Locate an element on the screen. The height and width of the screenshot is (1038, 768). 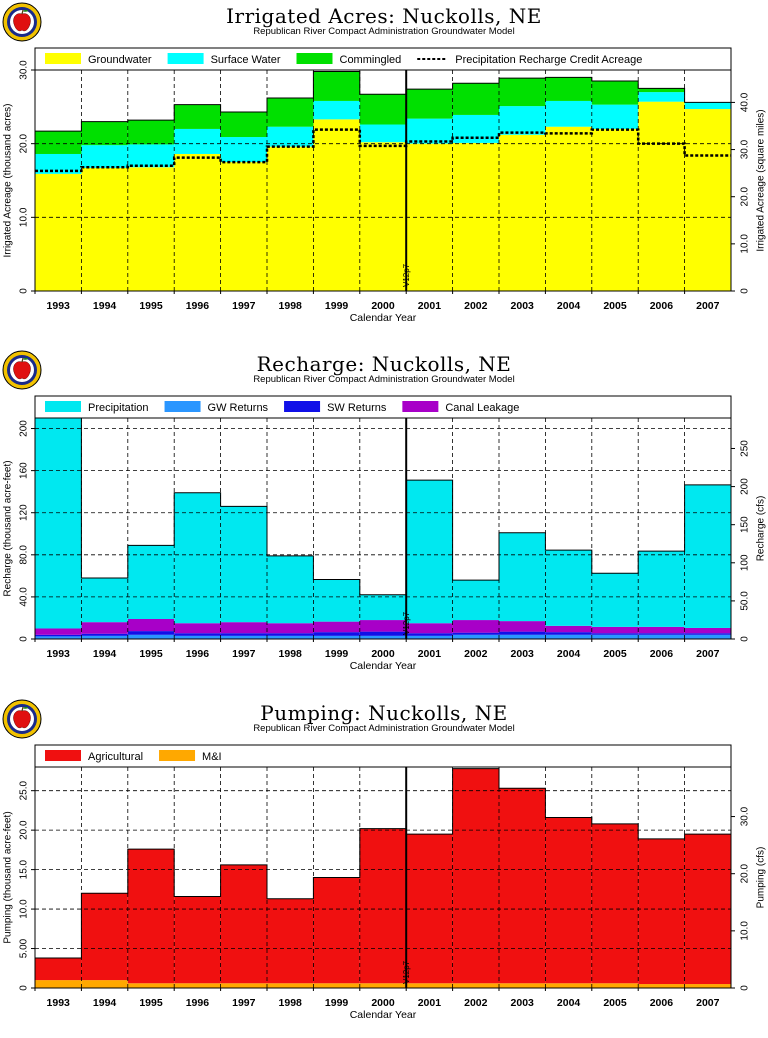
y2-axis-label: Irrigated Acreage (square miles) is located at coordinates (761, 180).